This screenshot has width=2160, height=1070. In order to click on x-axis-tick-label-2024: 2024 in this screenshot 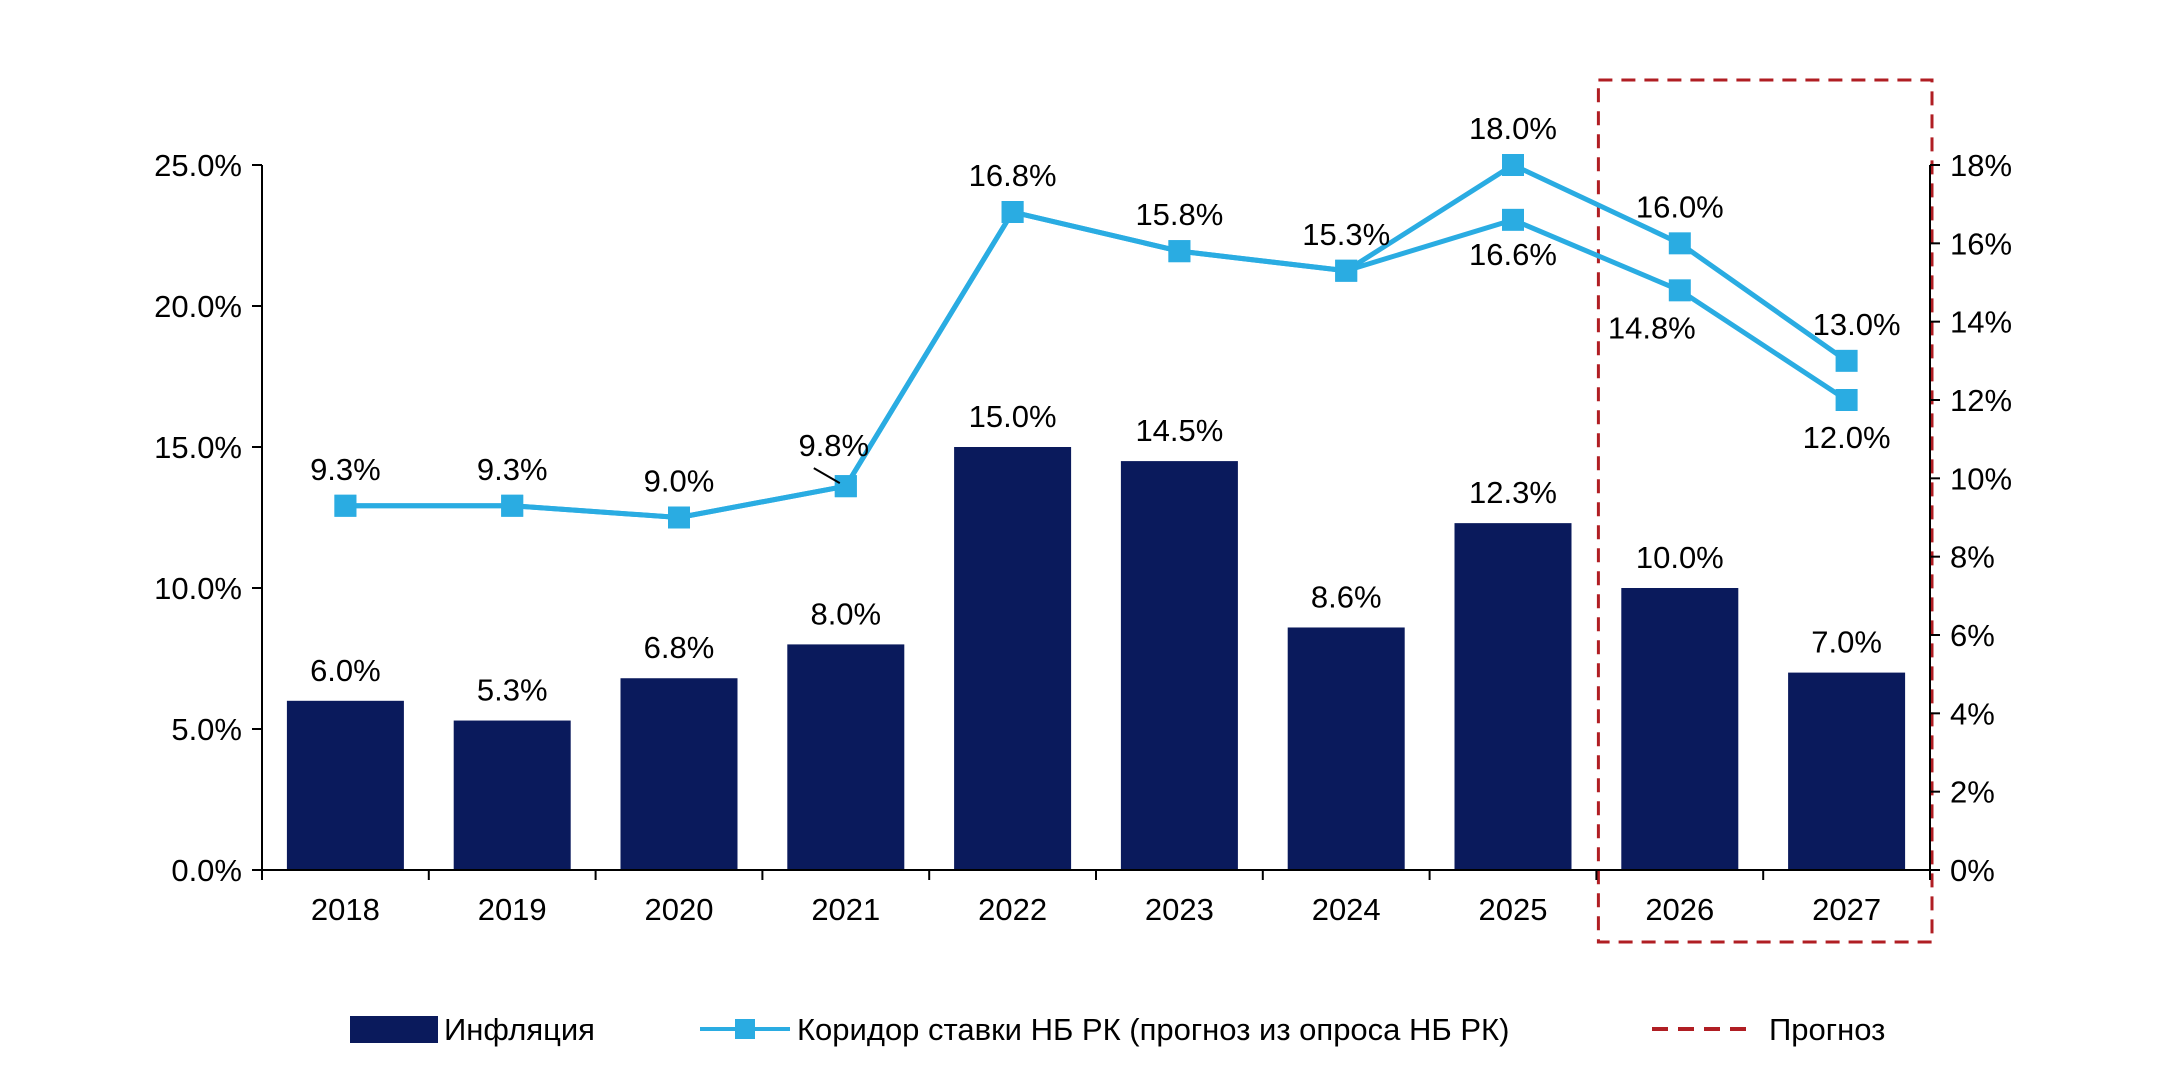, I will do `click(1346, 909)`.